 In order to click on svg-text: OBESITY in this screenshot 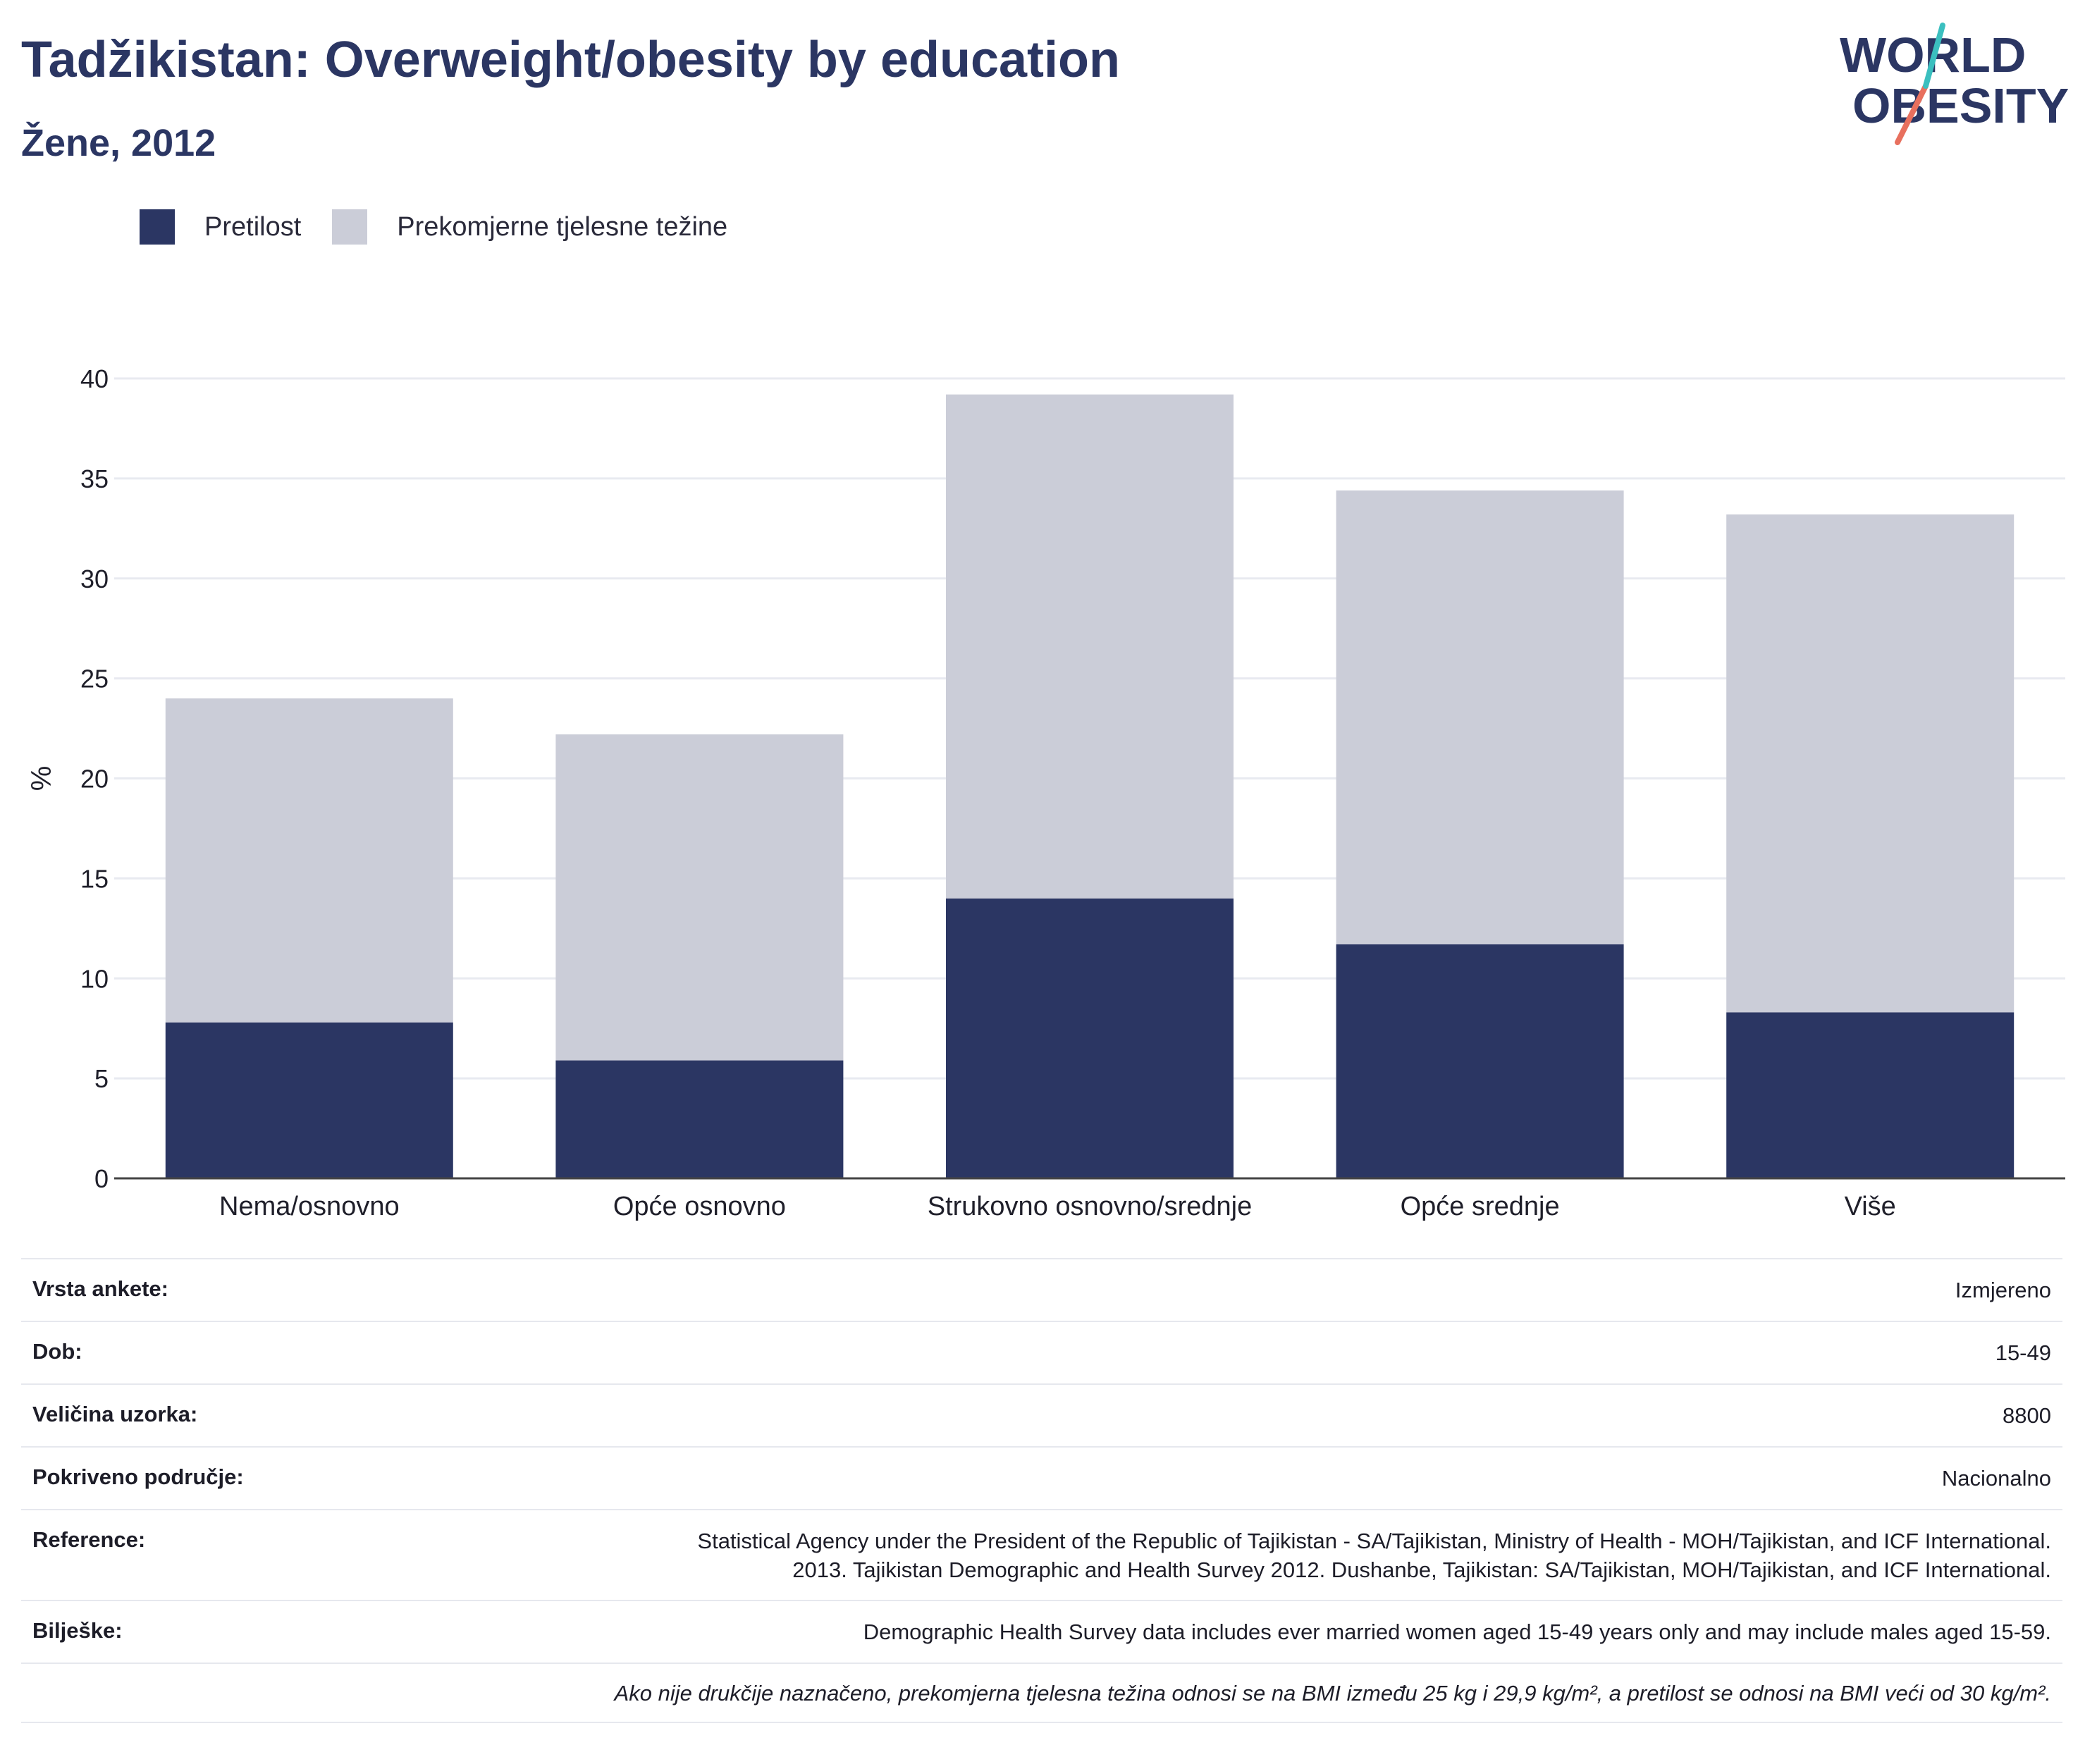, I will do `click(1961, 106)`.